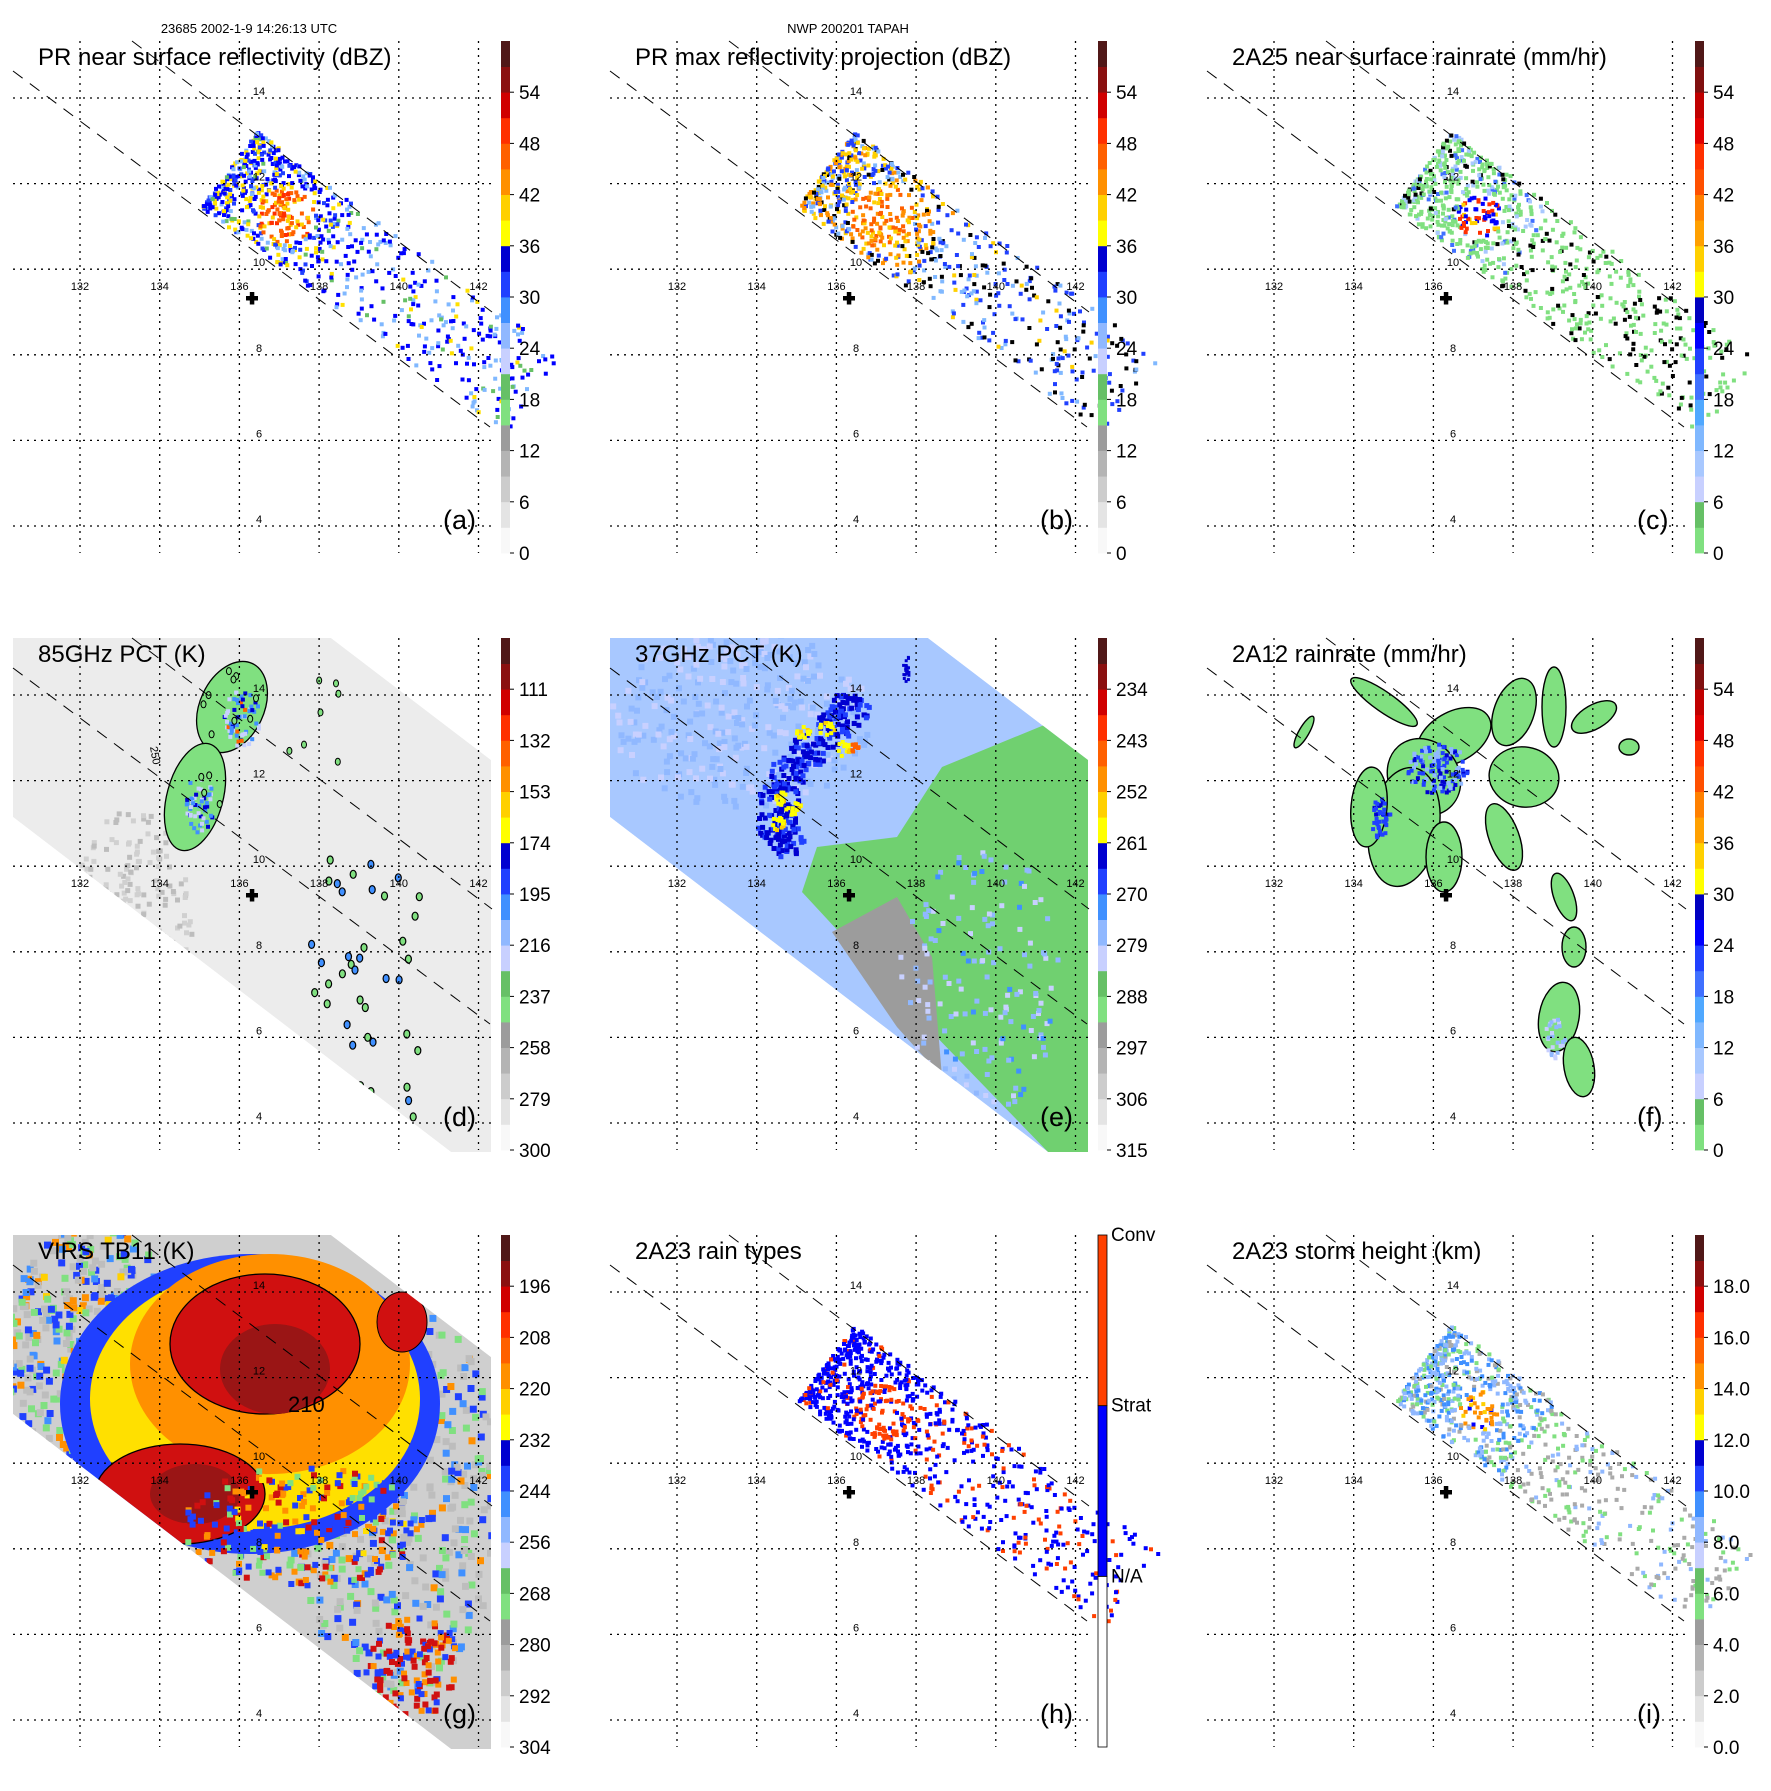  I want to click on rain-contour, so click(349, 957).